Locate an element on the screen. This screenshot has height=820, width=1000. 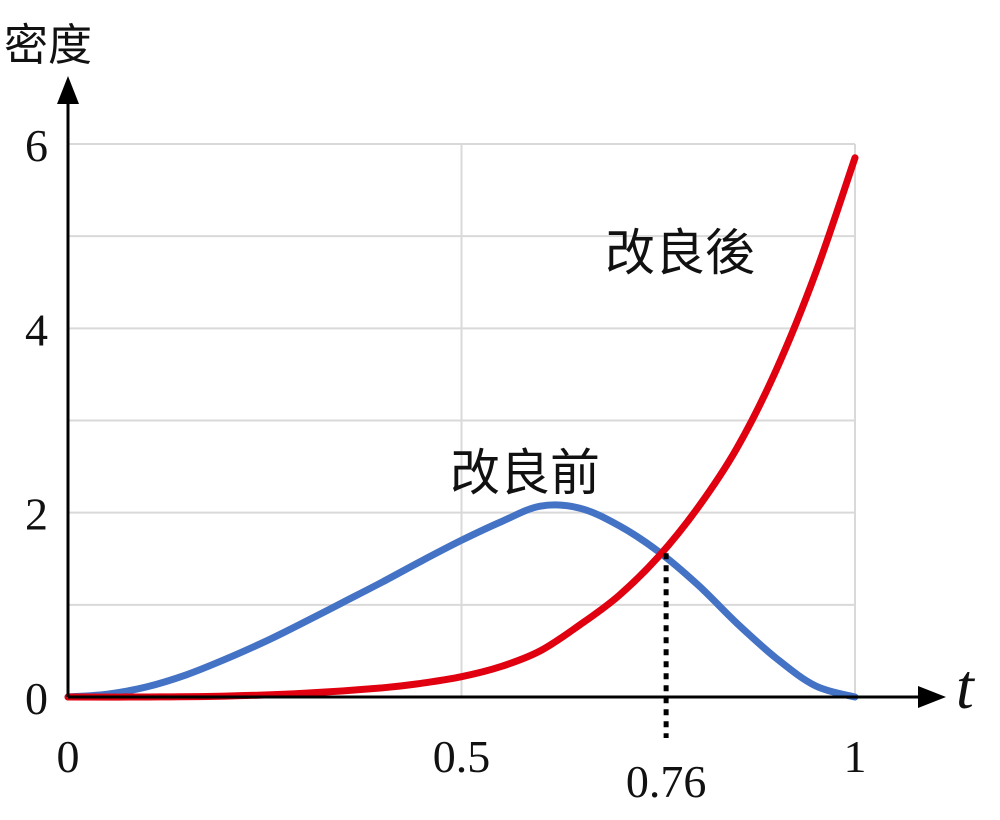
series-after-label: 改良後 is located at coordinates (680, 253).